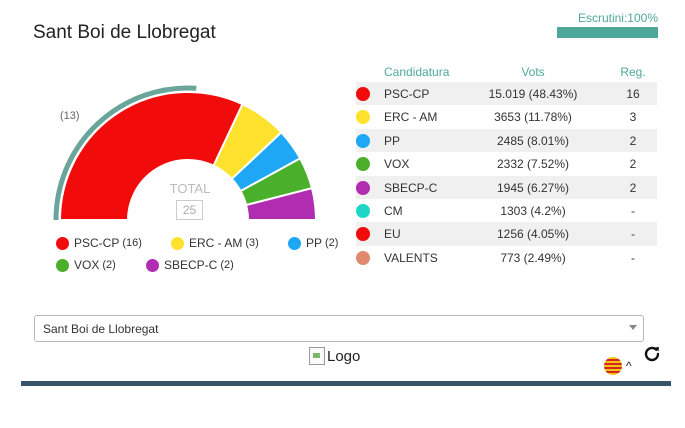 The image size is (685, 428). I want to click on table-row: EU 1256 (4.05%) -, so click(506, 234).